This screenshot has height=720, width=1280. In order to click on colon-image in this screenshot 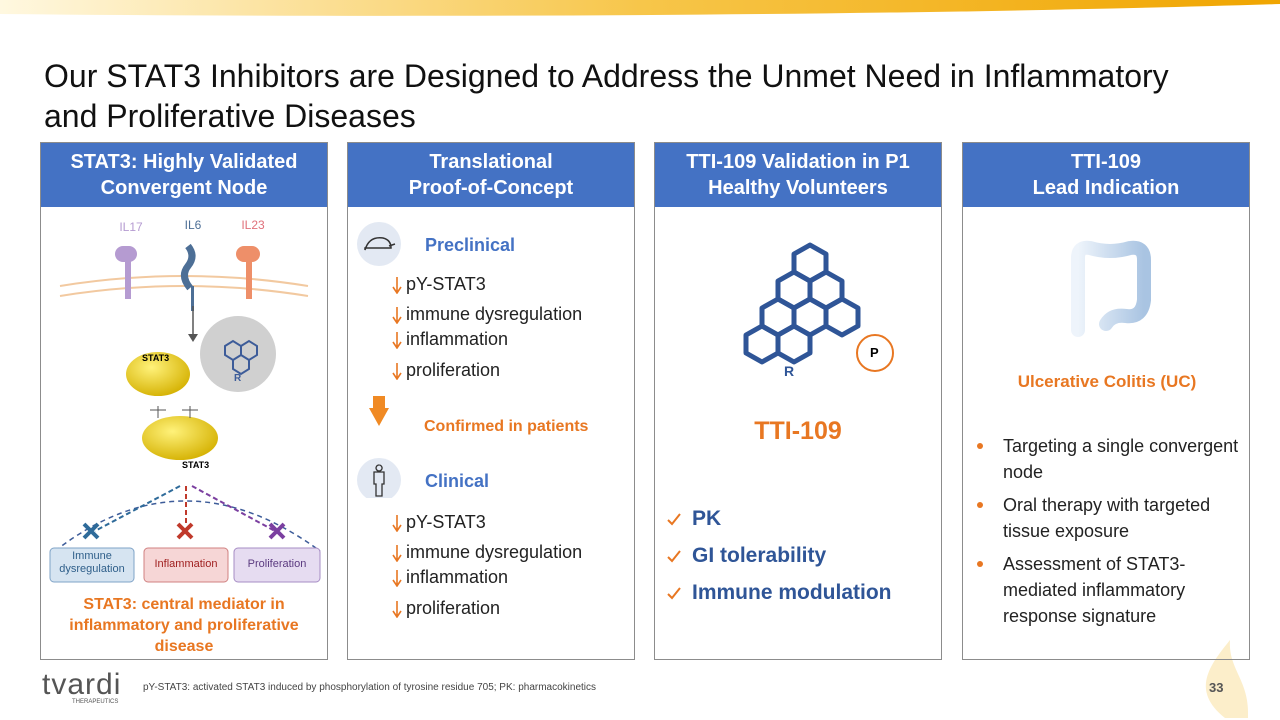, I will do `click(1111, 288)`.